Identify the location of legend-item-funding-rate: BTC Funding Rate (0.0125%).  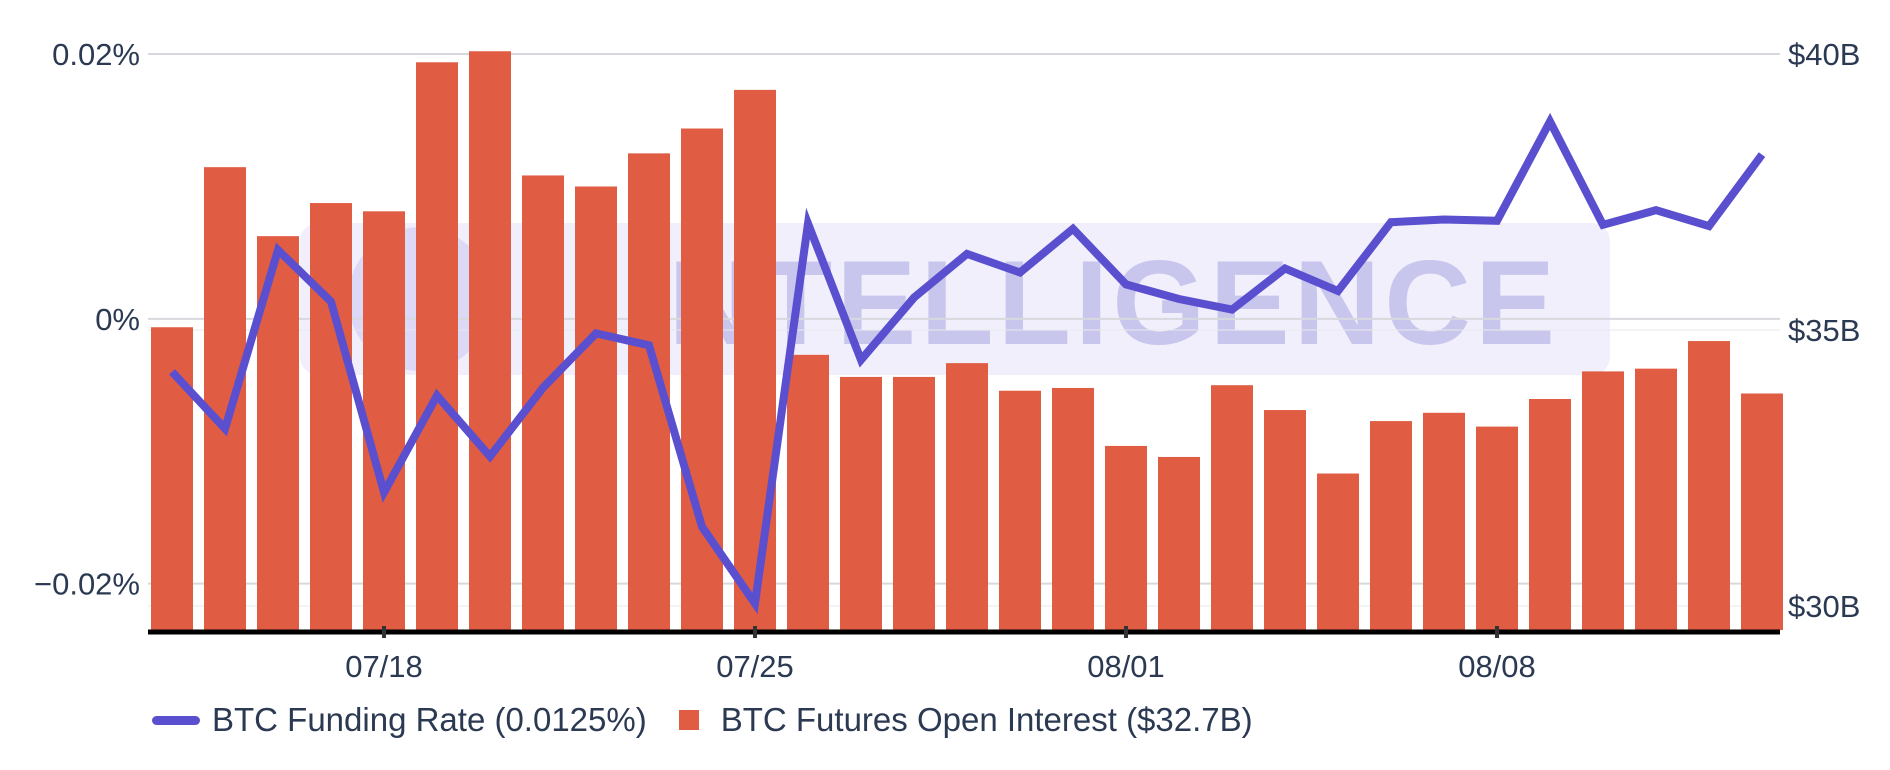
(399, 720).